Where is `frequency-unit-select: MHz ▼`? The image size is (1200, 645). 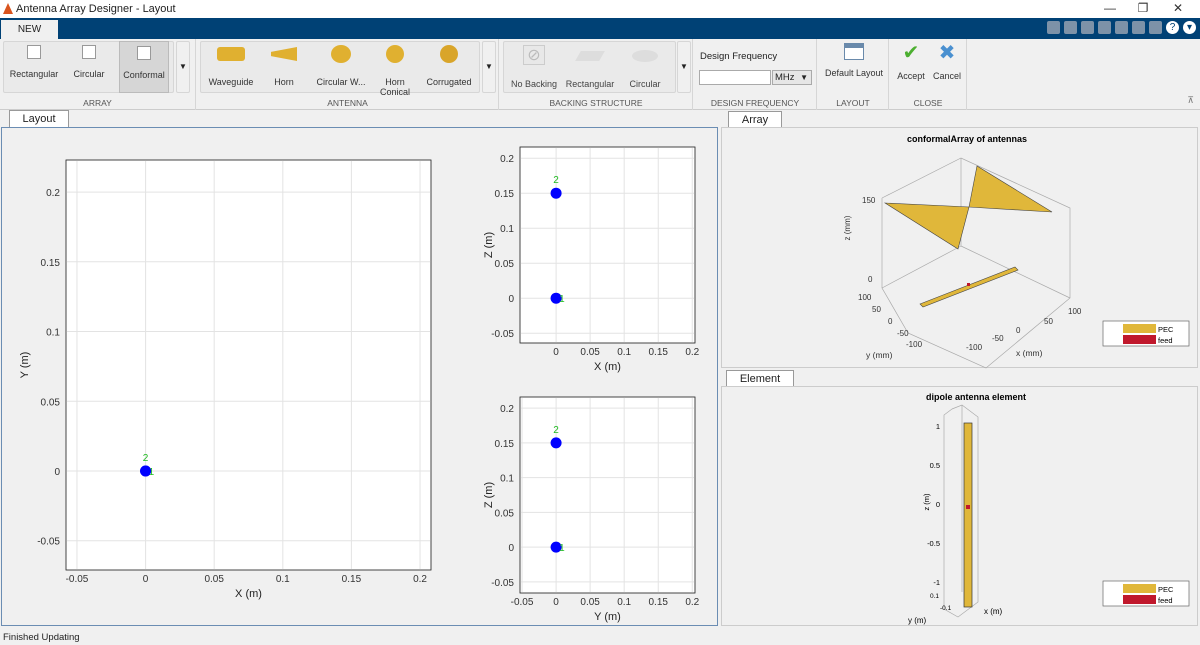 frequency-unit-select: MHz ▼ is located at coordinates (792, 77).